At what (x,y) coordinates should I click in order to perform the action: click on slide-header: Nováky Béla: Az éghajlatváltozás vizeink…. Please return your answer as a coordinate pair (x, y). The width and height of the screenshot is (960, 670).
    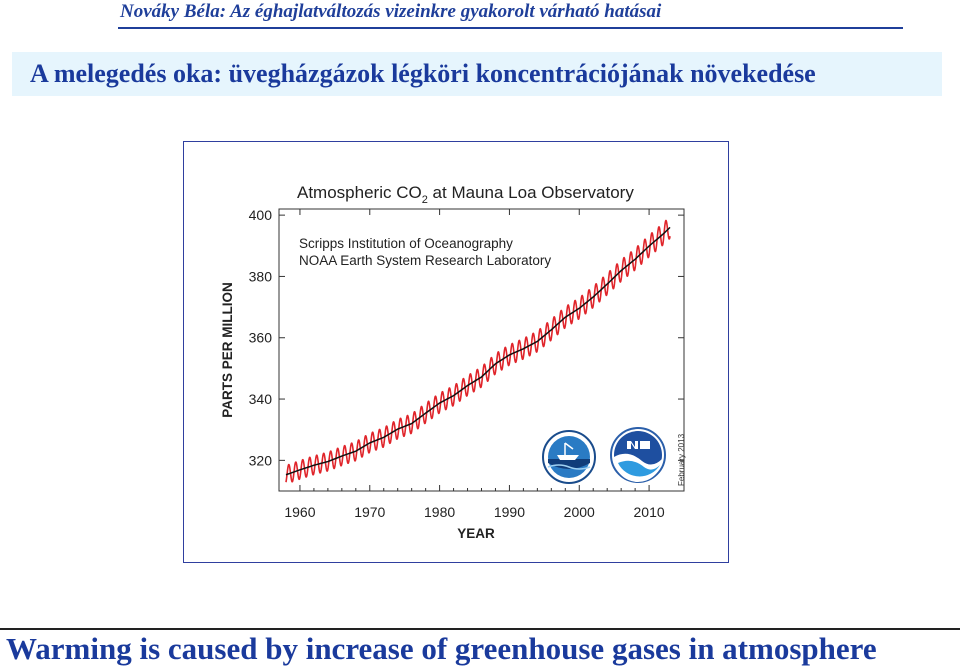
    Looking at the image, I should click on (480, 16).